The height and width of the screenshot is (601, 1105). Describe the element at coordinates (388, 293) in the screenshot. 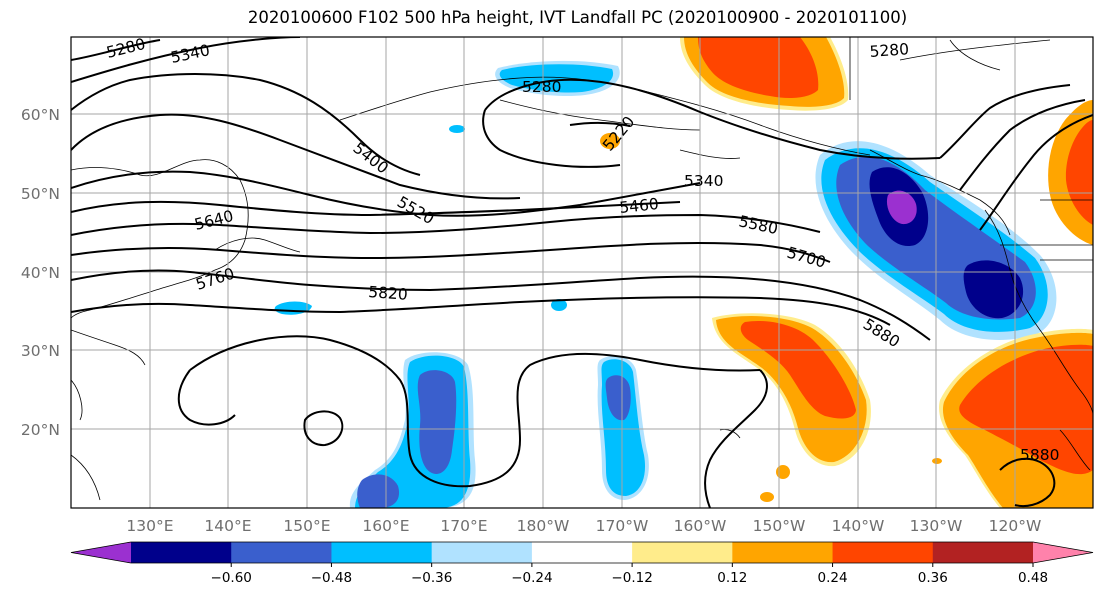

I see `contour-label: 5820` at that location.